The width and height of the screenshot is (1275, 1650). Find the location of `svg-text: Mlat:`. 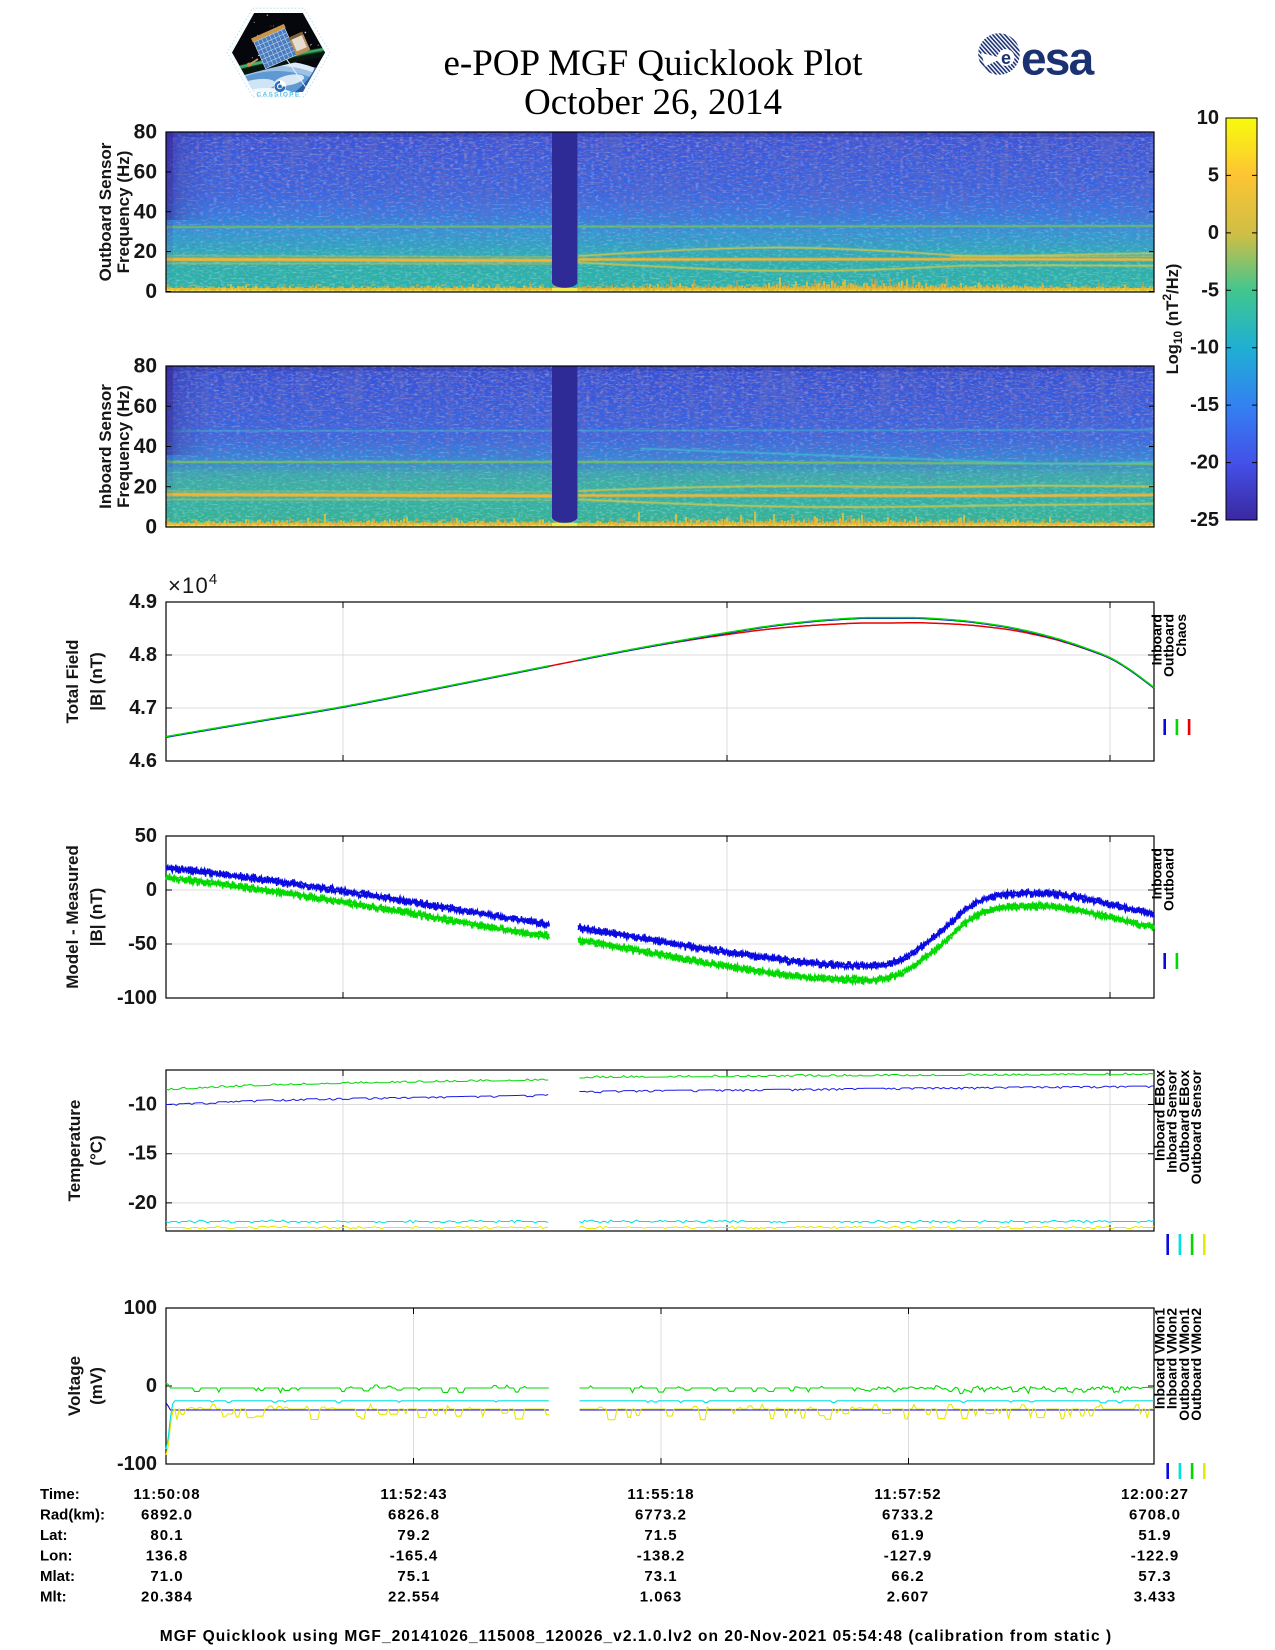

svg-text: Mlat: is located at coordinates (57, 1576).